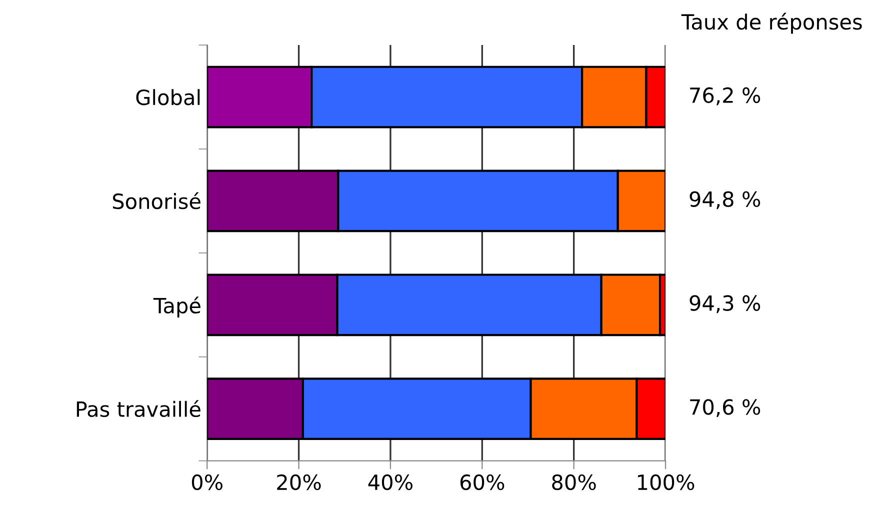 The width and height of the screenshot is (885, 512). I want to click on x-tick-label: 100%, so click(666, 482).